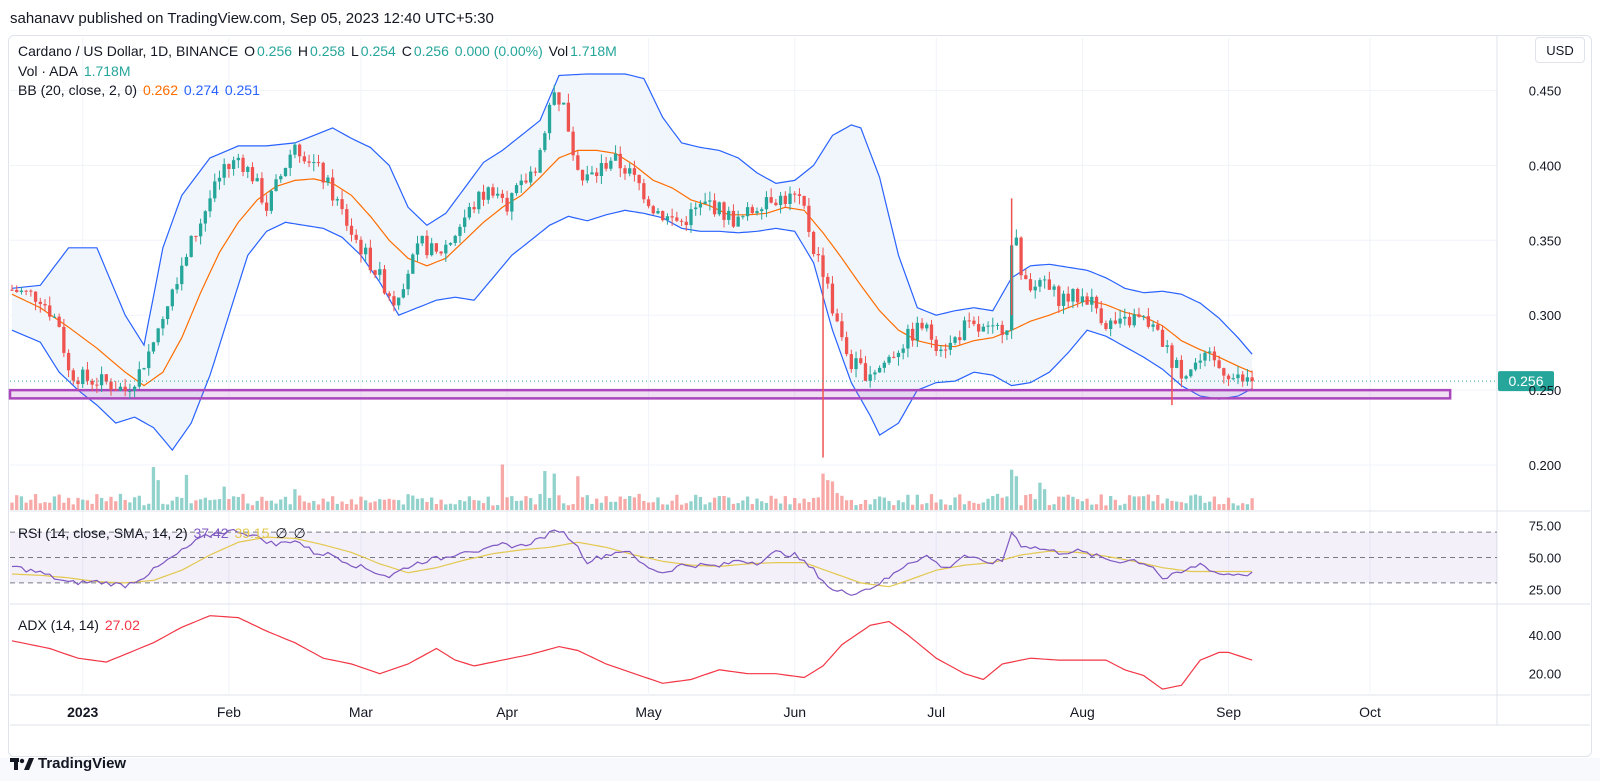 This screenshot has height=781, width=1600. Describe the element at coordinates (1545, 315) in the screenshot. I see `price-tick-label: 0.300` at that location.